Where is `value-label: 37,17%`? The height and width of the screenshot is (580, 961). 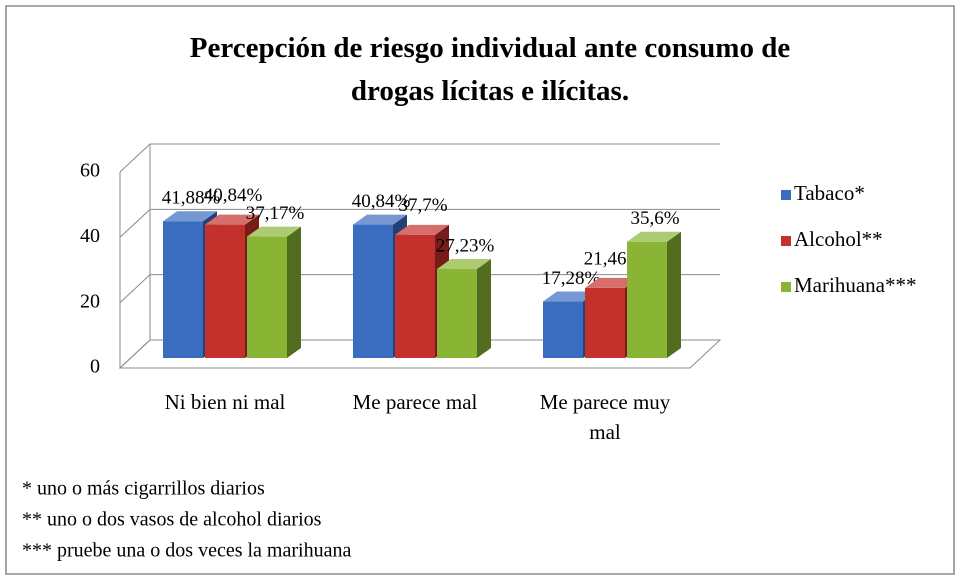
value-label: 37,17% is located at coordinates (275, 213).